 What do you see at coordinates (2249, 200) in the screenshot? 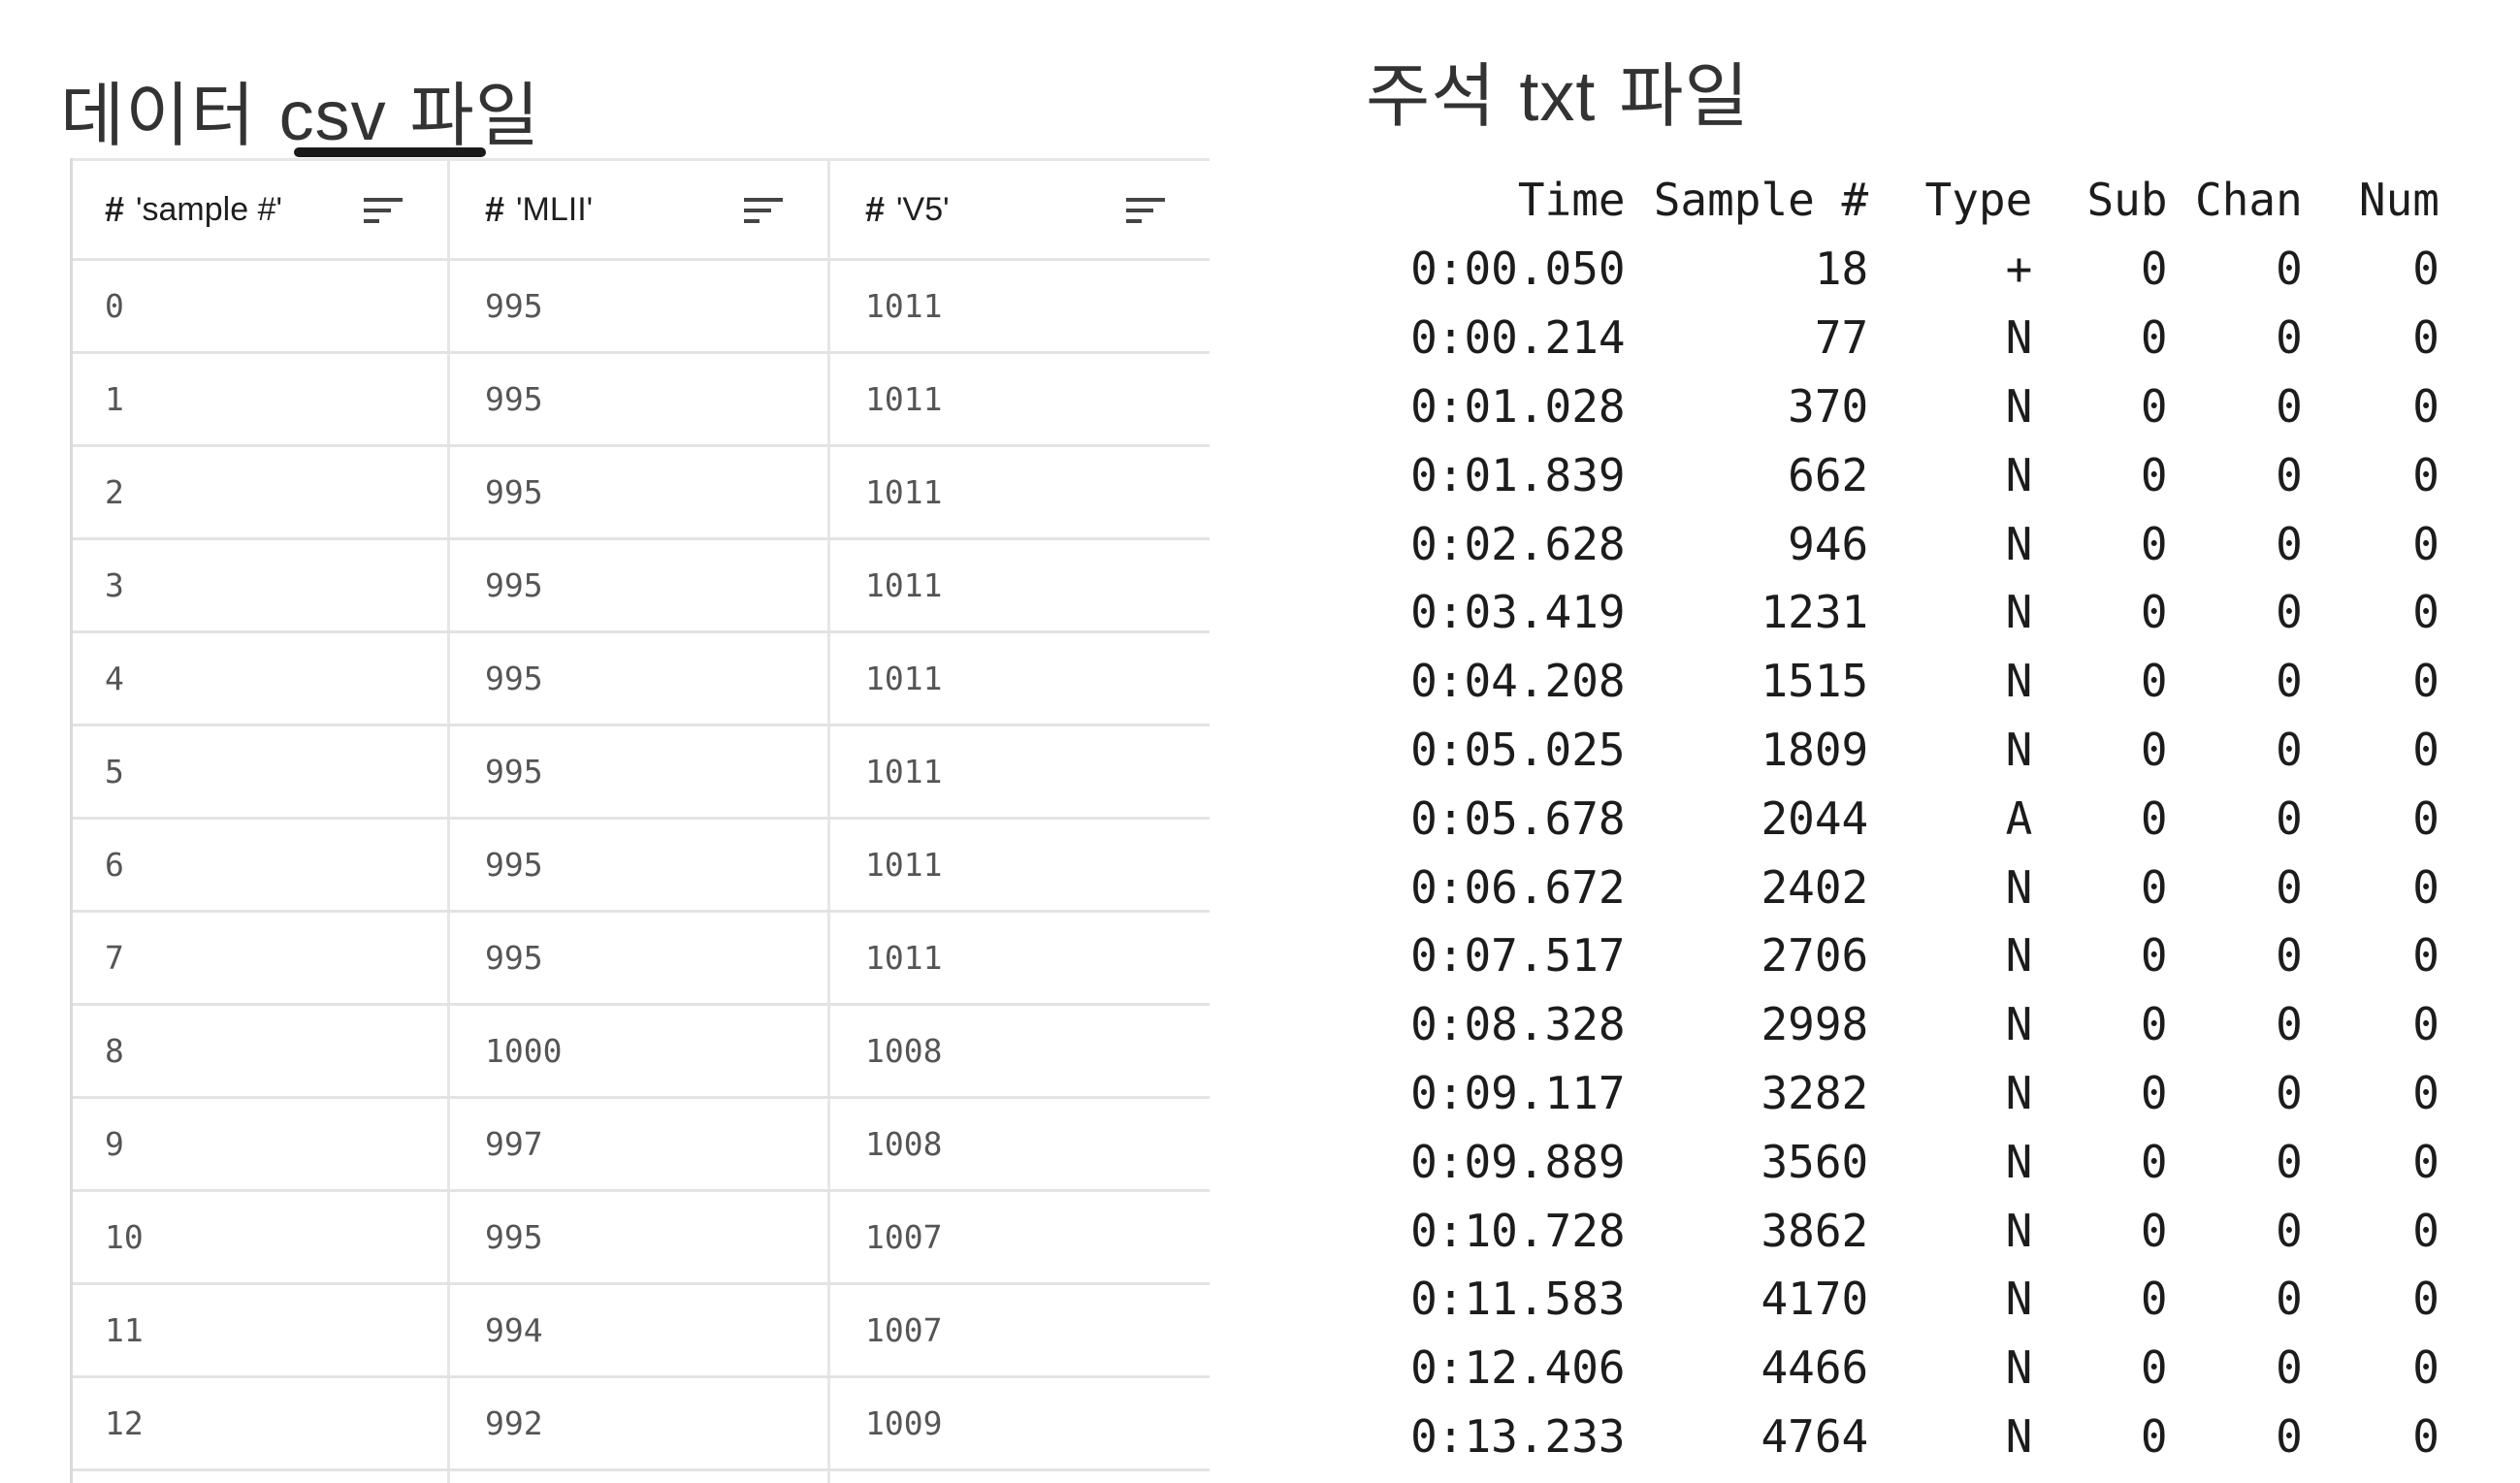
I see `annotation-header-chan: Chan` at bounding box center [2249, 200].